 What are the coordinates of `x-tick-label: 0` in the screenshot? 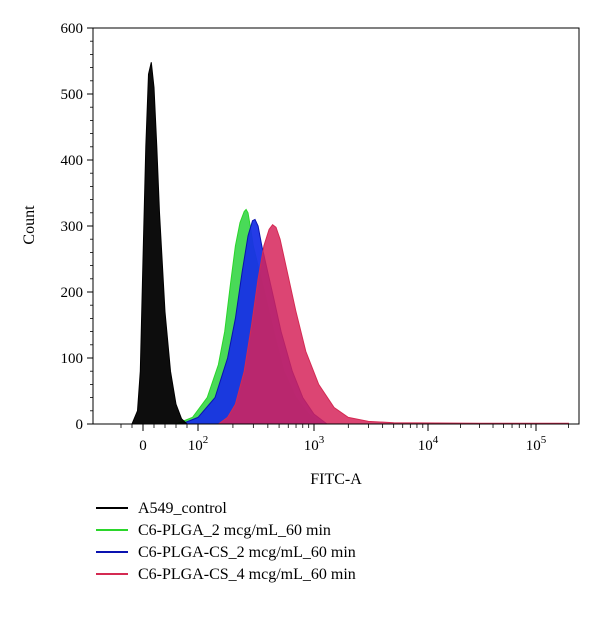 It's located at (143, 446).